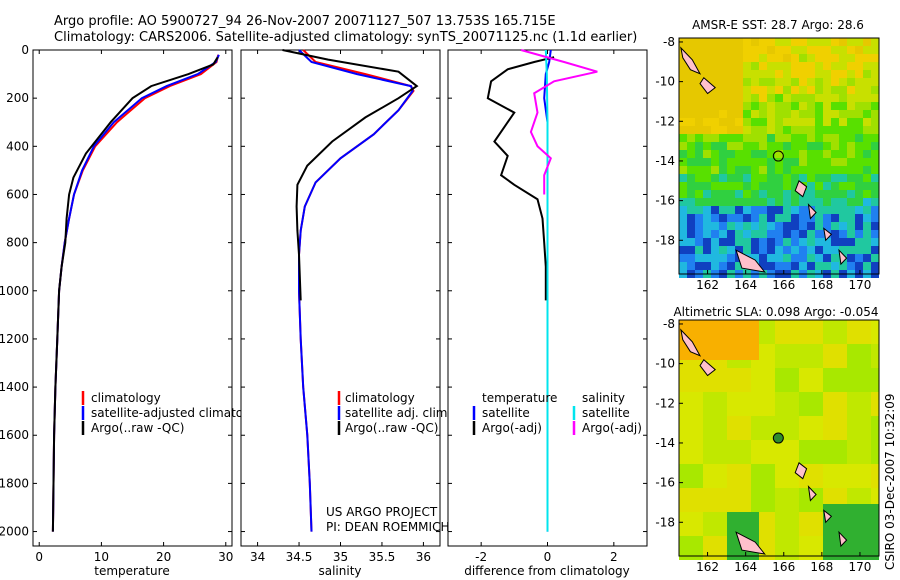  What do you see at coordinates (137, 428) in the screenshot?
I see `legend-label-argo: Argo(..raw -QC)` at bounding box center [137, 428].